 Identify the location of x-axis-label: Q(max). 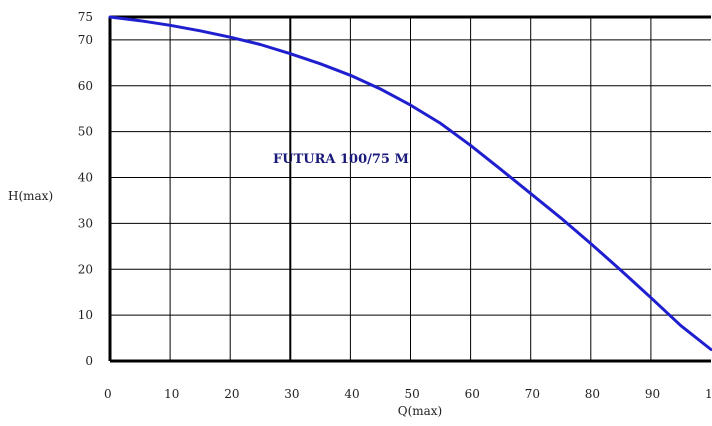
(420, 411).